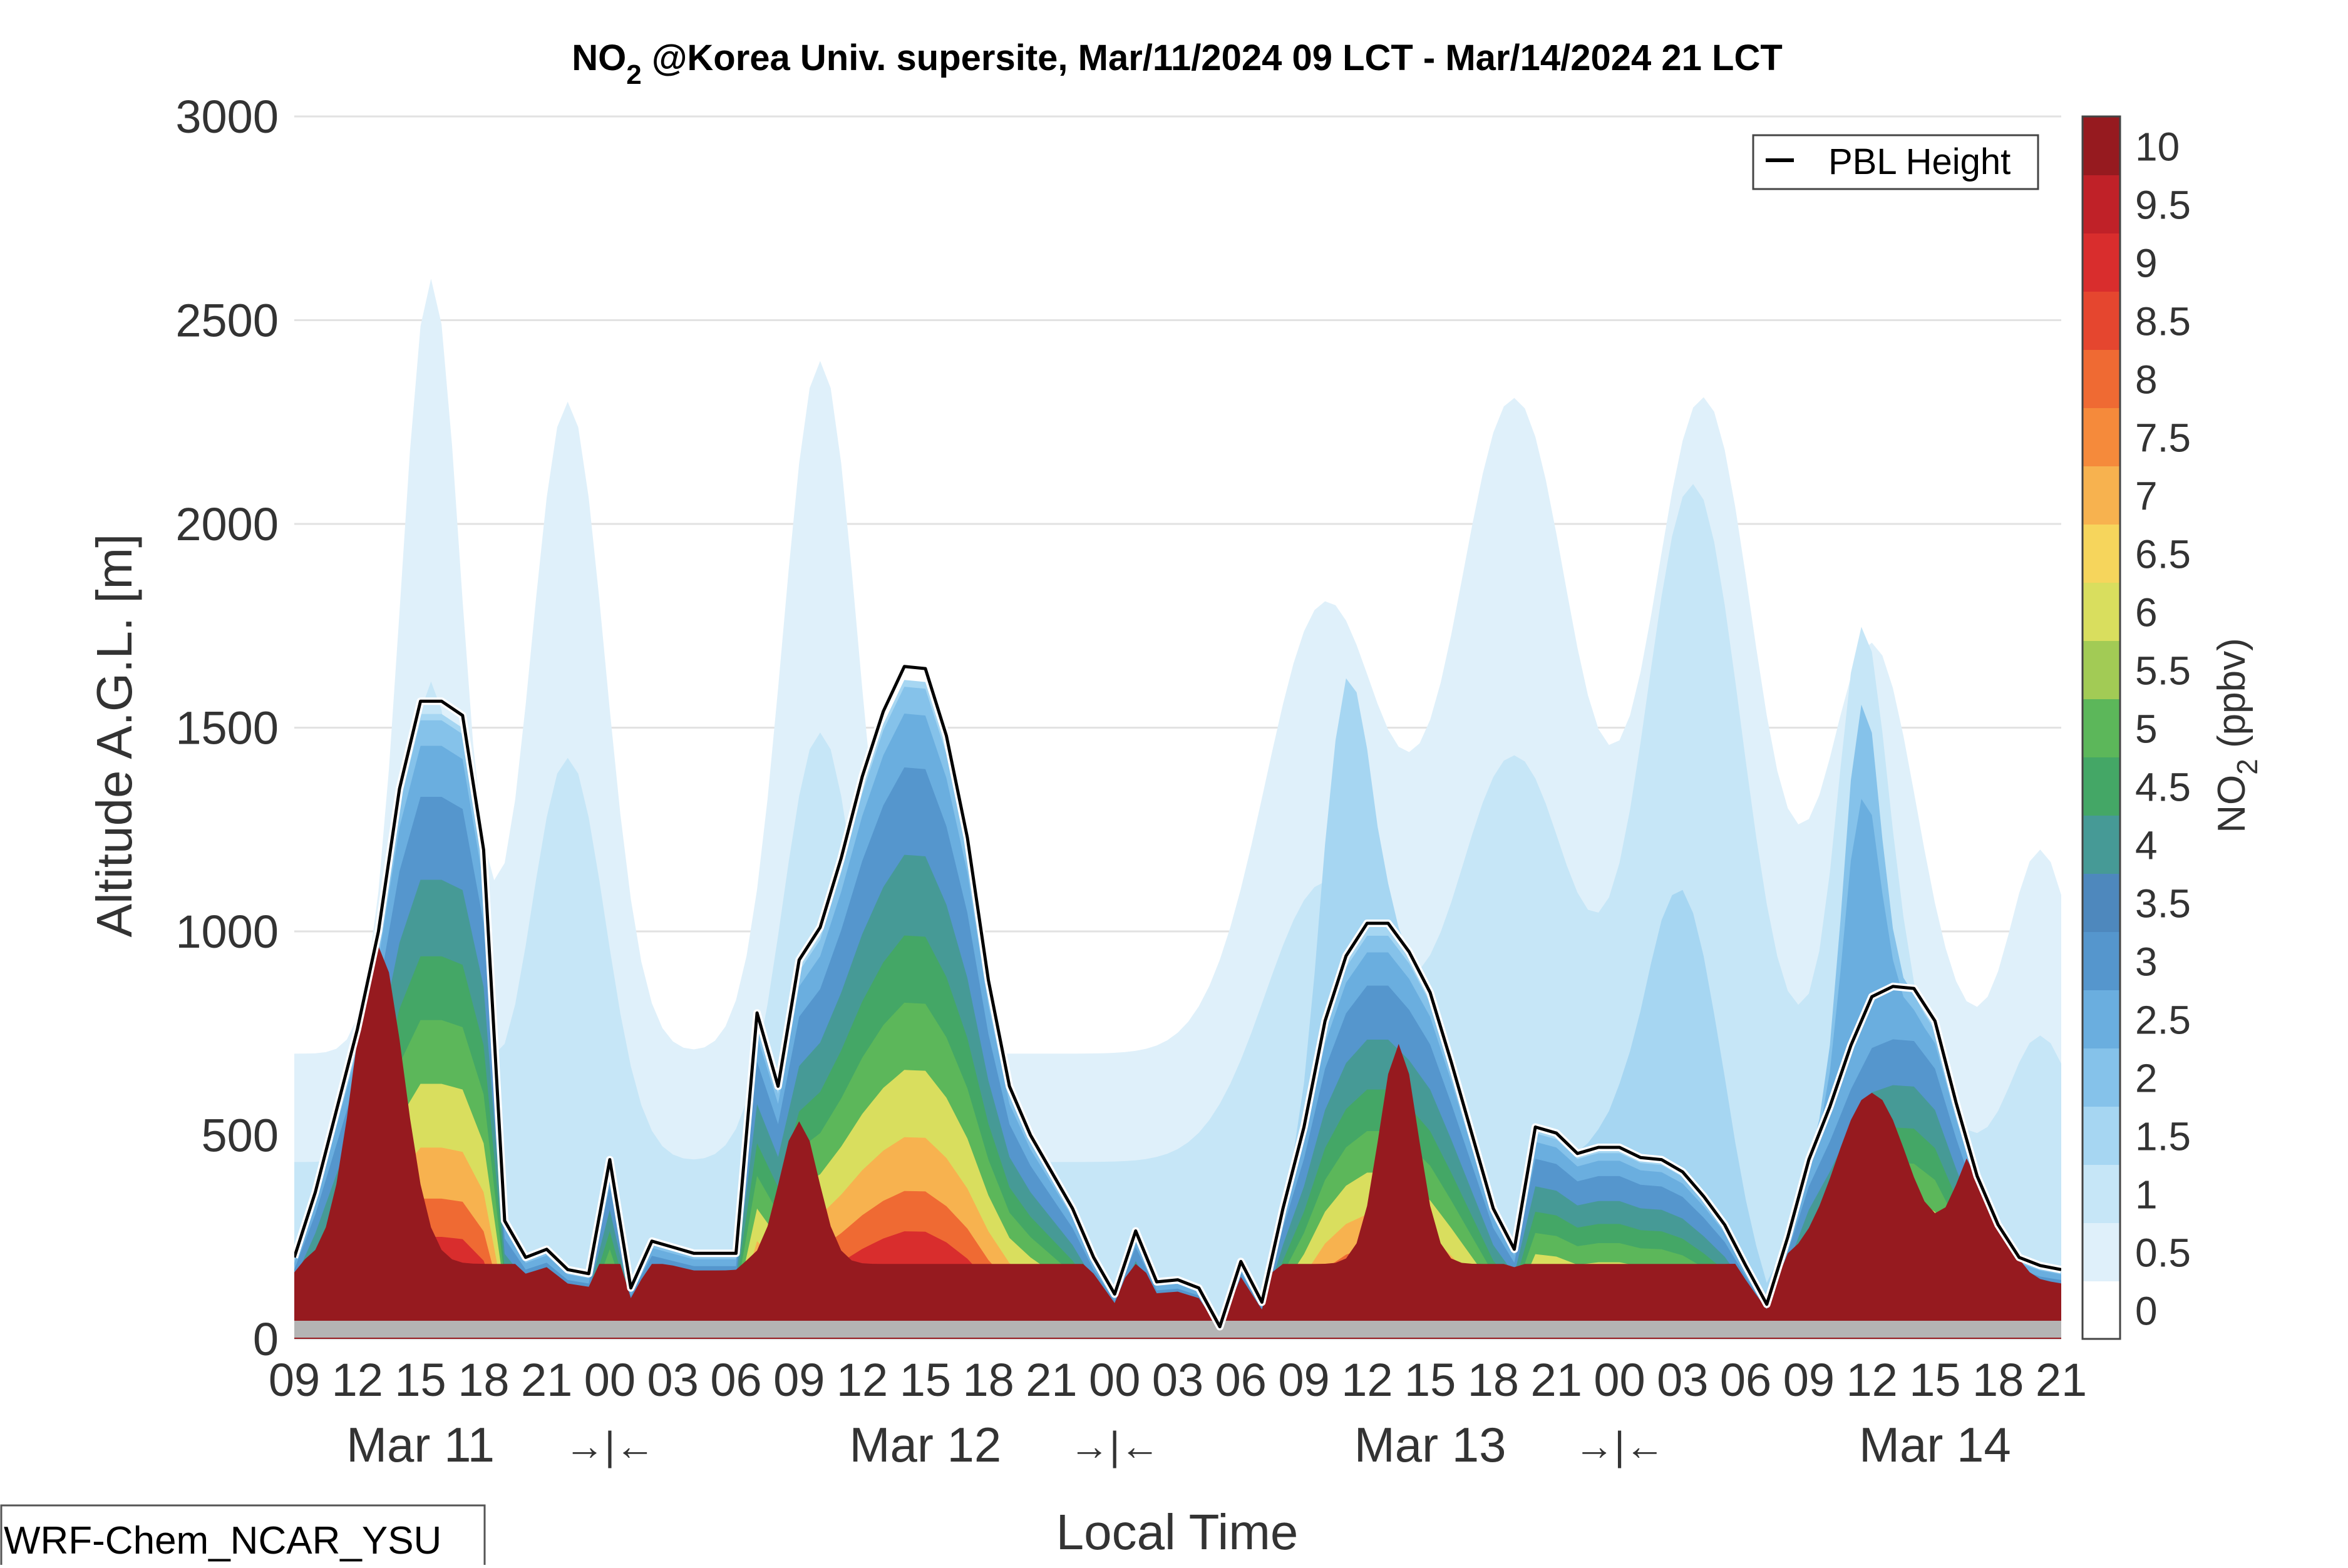 The width and height of the screenshot is (2348, 1568). What do you see at coordinates (2163, 671) in the screenshot?
I see `colorbar-tick-label: 5.5` at bounding box center [2163, 671].